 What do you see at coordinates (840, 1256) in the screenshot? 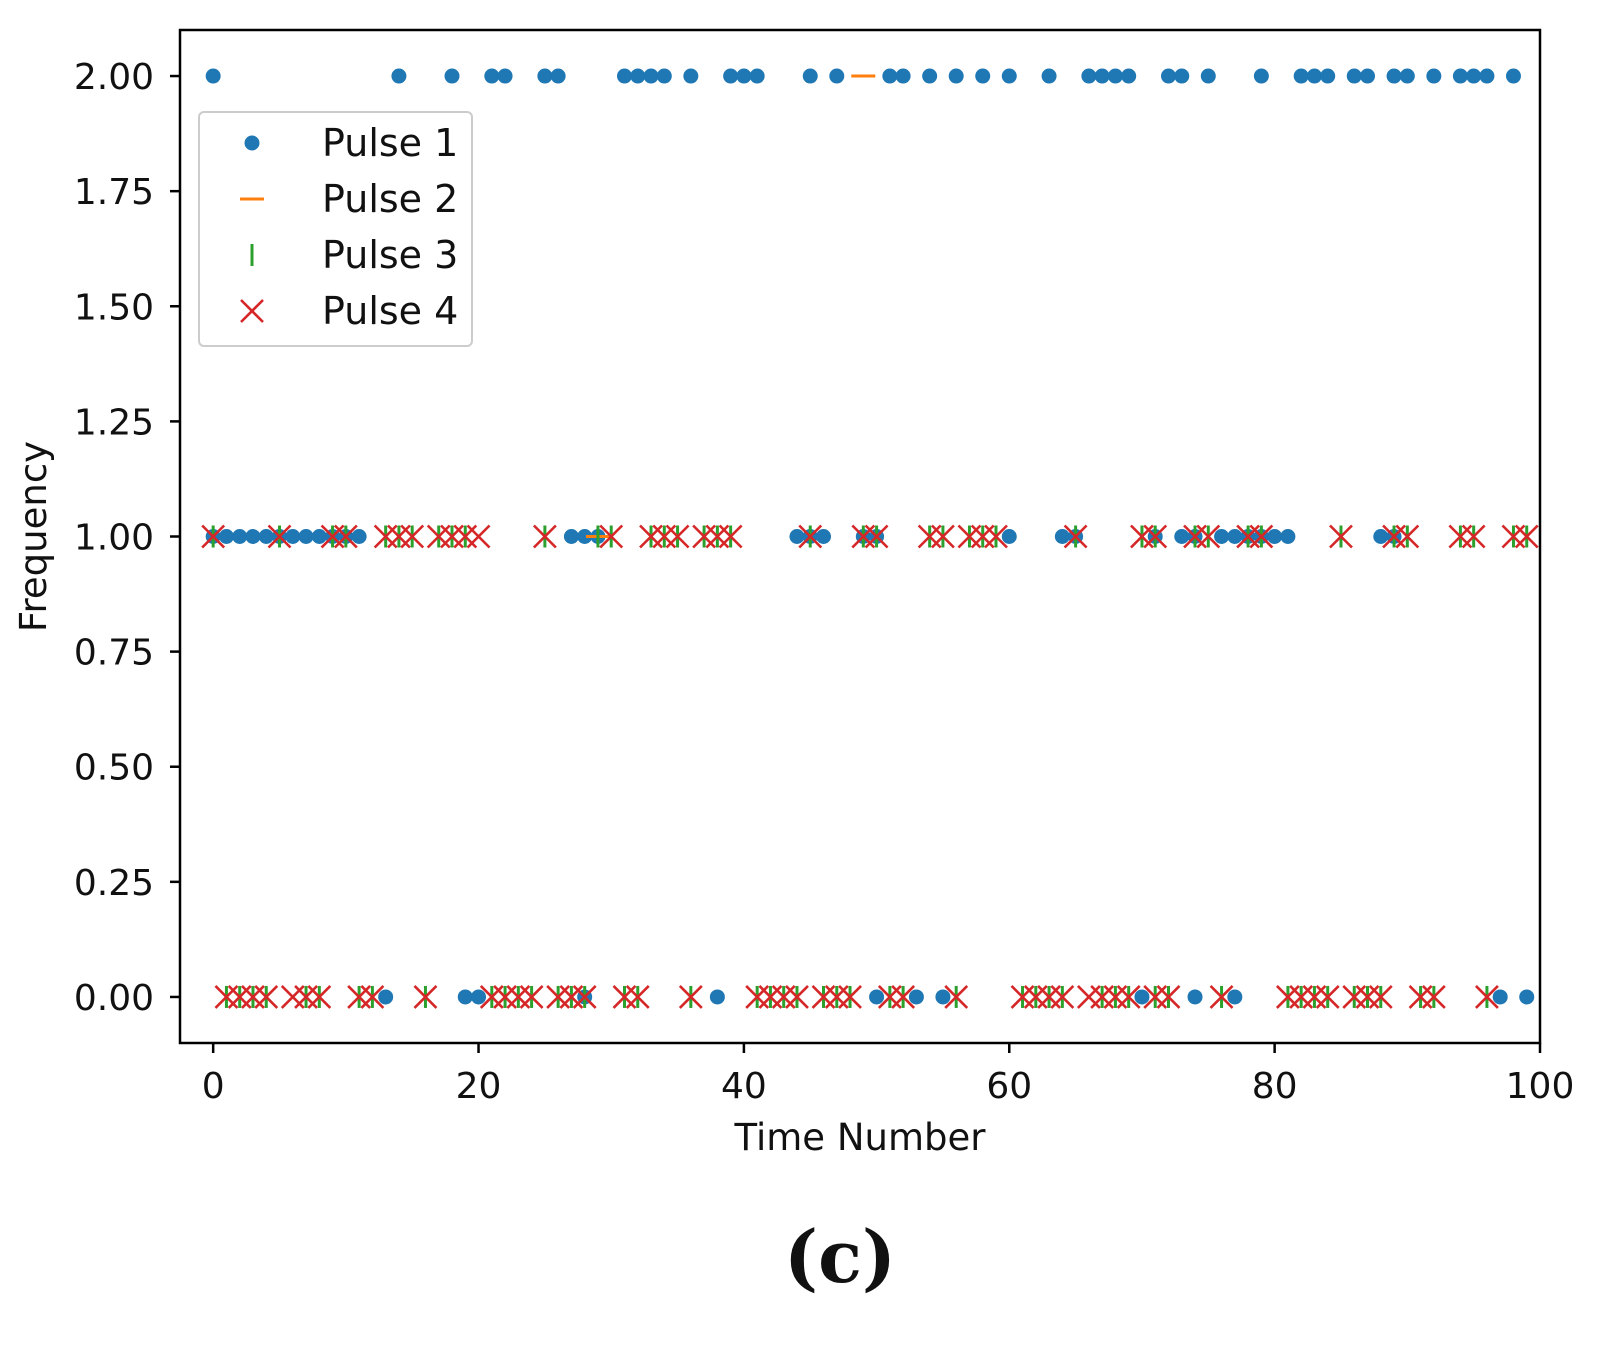
I see `figure-caption: (c)` at bounding box center [840, 1256].